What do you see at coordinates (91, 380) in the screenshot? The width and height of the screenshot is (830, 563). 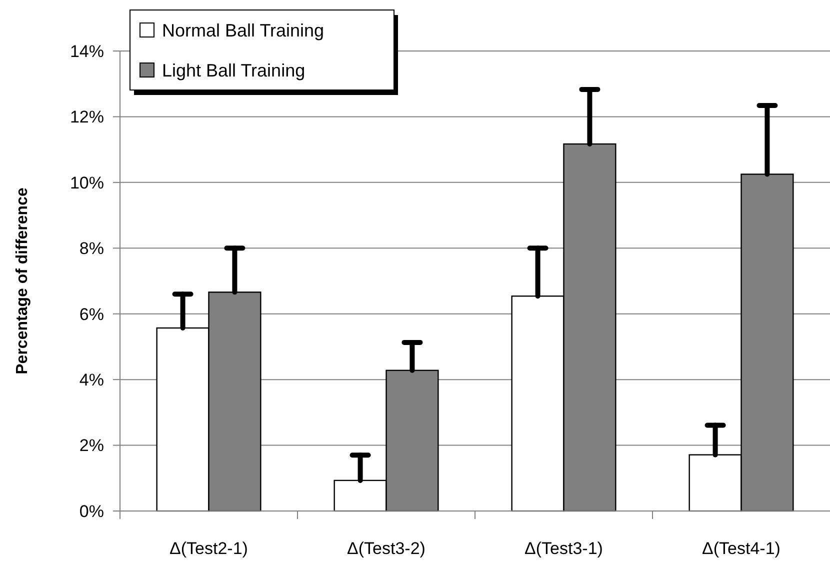 I see `y-tick-label: 4%` at bounding box center [91, 380].